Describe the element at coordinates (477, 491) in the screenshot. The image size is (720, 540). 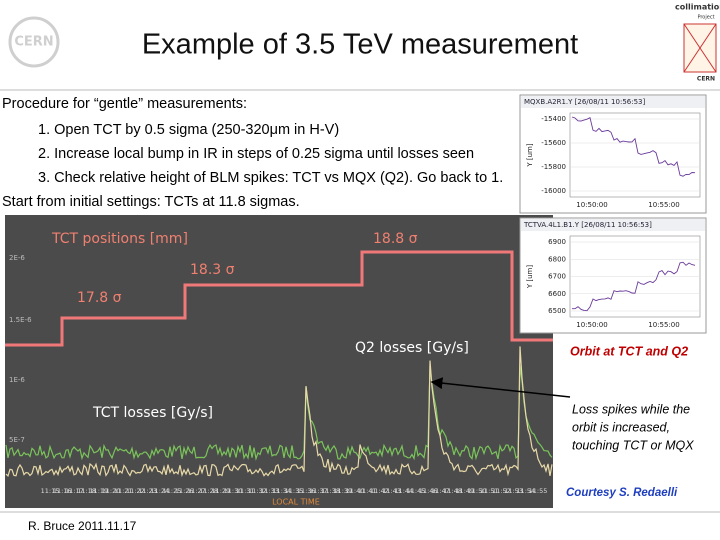
I see `x-tick-label: 11:50` at that location.